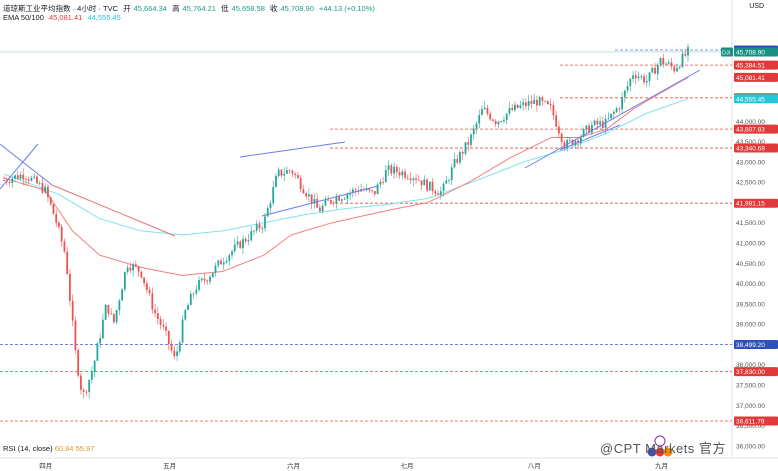  What do you see at coordinates (750, 78) in the screenshot?
I see `price-axis-label: 45,081.41` at bounding box center [750, 78].